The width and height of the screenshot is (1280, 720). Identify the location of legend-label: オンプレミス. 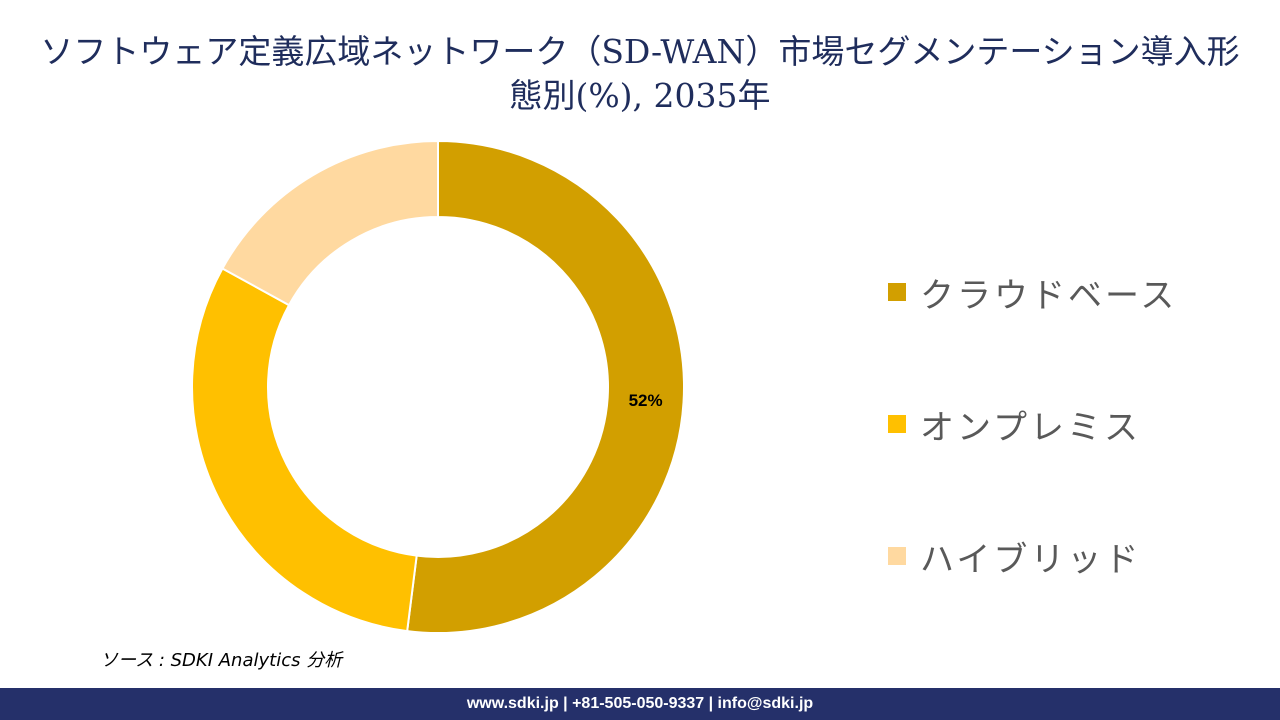
(1030, 427).